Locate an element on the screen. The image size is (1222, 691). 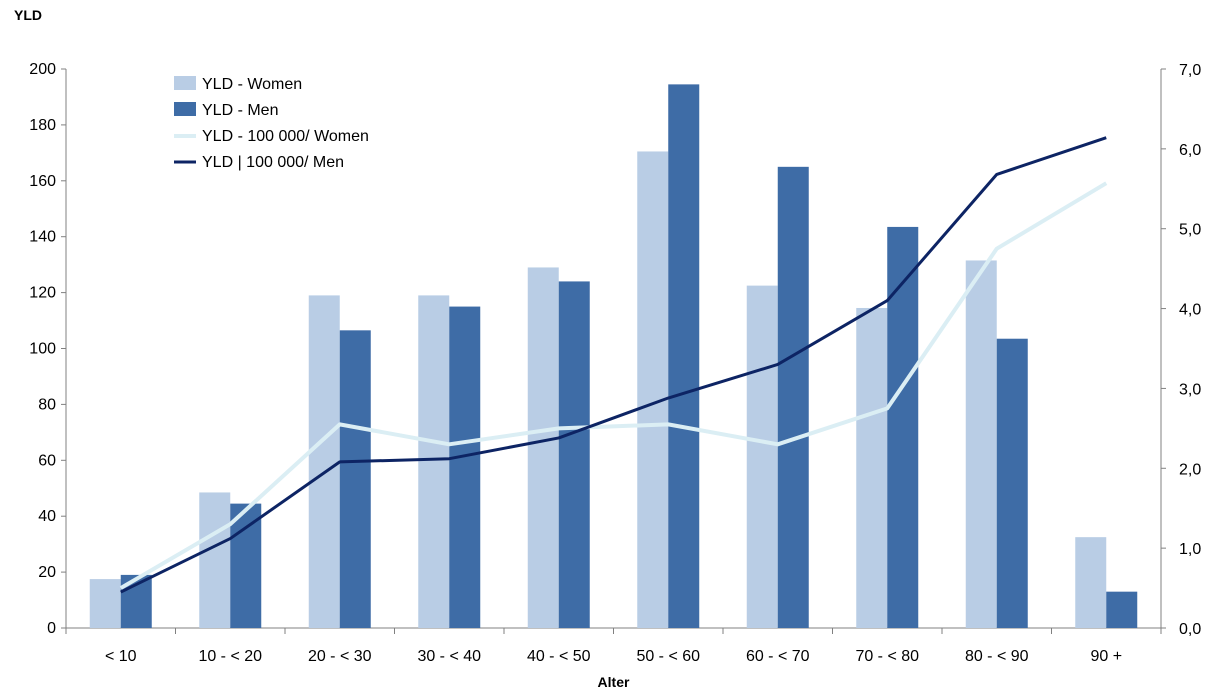
x-tick-label: 20 - < 30 is located at coordinates (340, 656).